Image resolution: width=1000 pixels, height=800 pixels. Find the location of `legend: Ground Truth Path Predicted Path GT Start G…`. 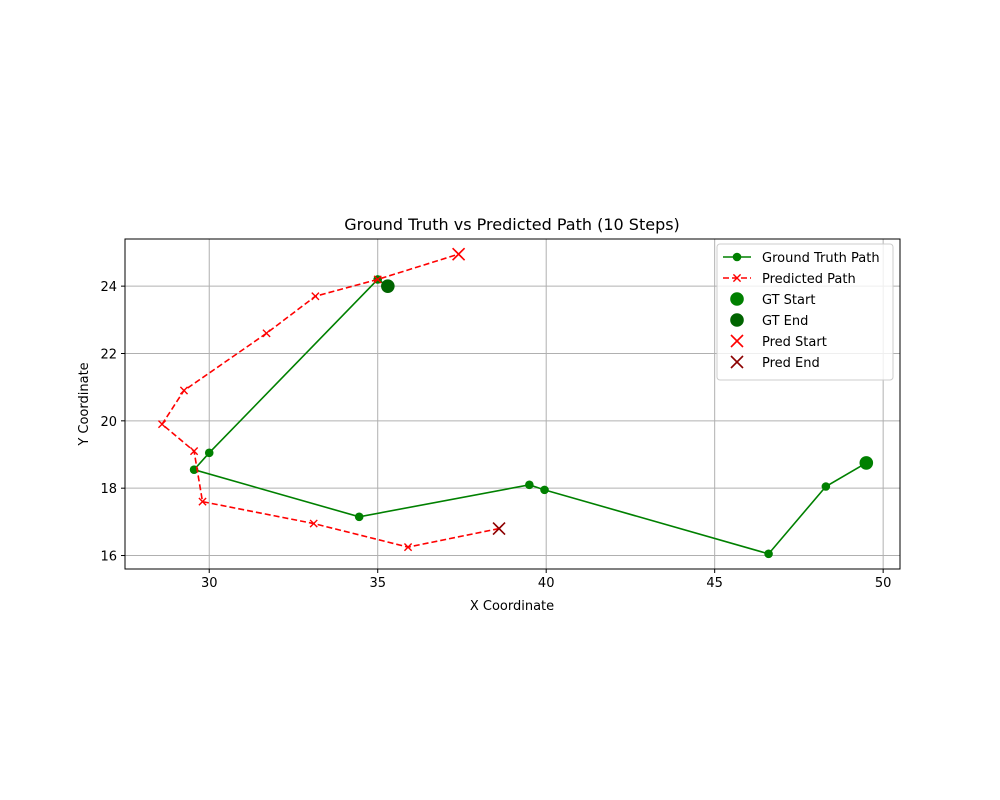

legend: Ground Truth Path Predicted Path GT Start G… is located at coordinates (805, 312).